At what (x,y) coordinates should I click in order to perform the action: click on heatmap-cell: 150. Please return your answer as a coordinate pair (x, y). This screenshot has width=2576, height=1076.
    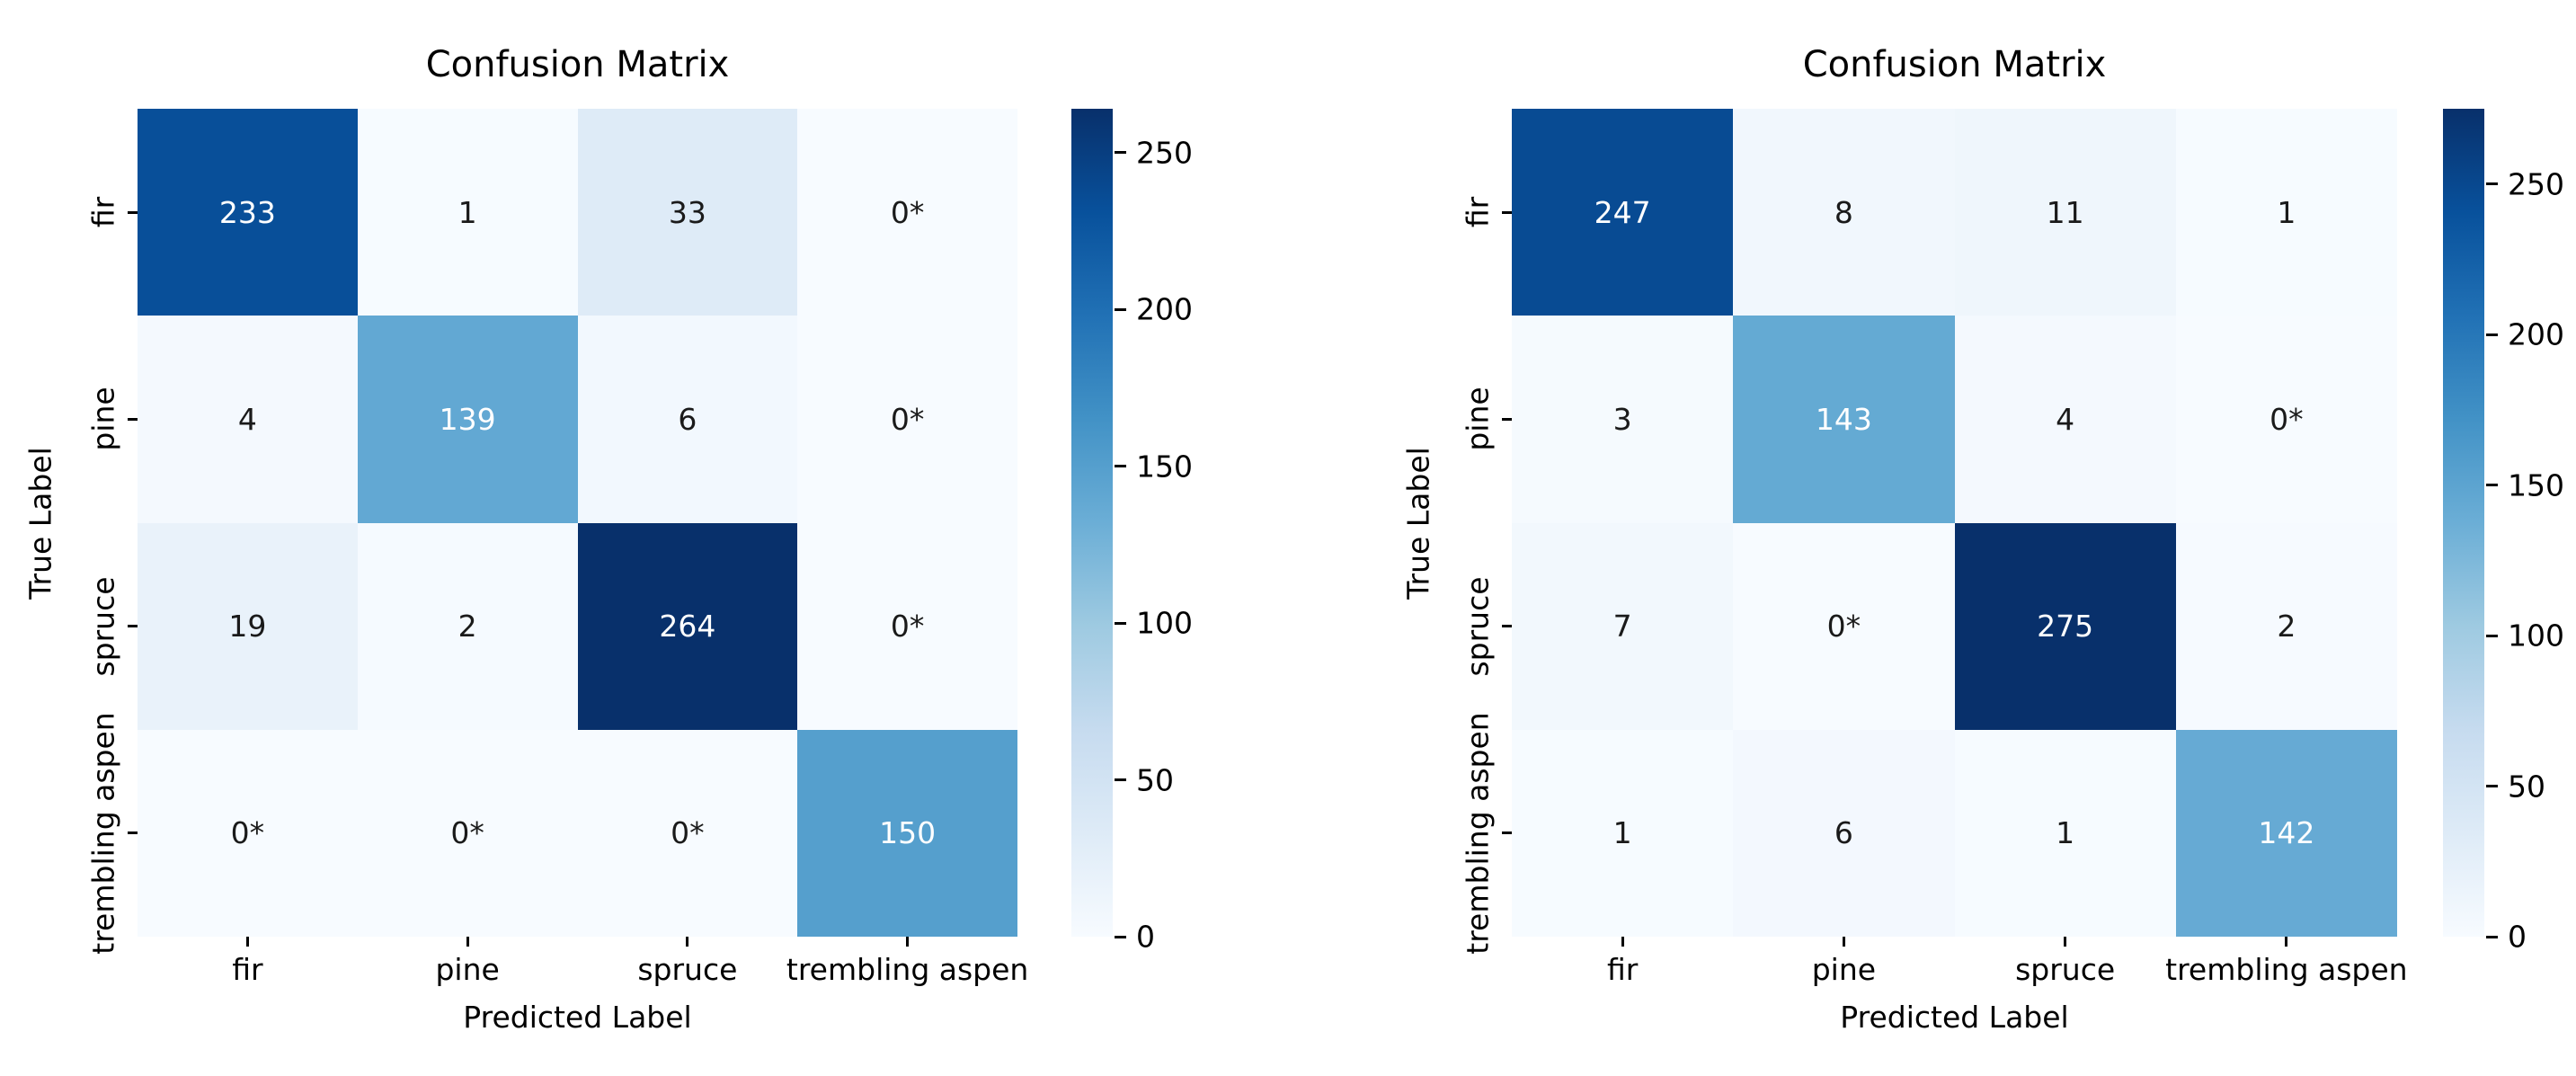
    Looking at the image, I should click on (907, 833).